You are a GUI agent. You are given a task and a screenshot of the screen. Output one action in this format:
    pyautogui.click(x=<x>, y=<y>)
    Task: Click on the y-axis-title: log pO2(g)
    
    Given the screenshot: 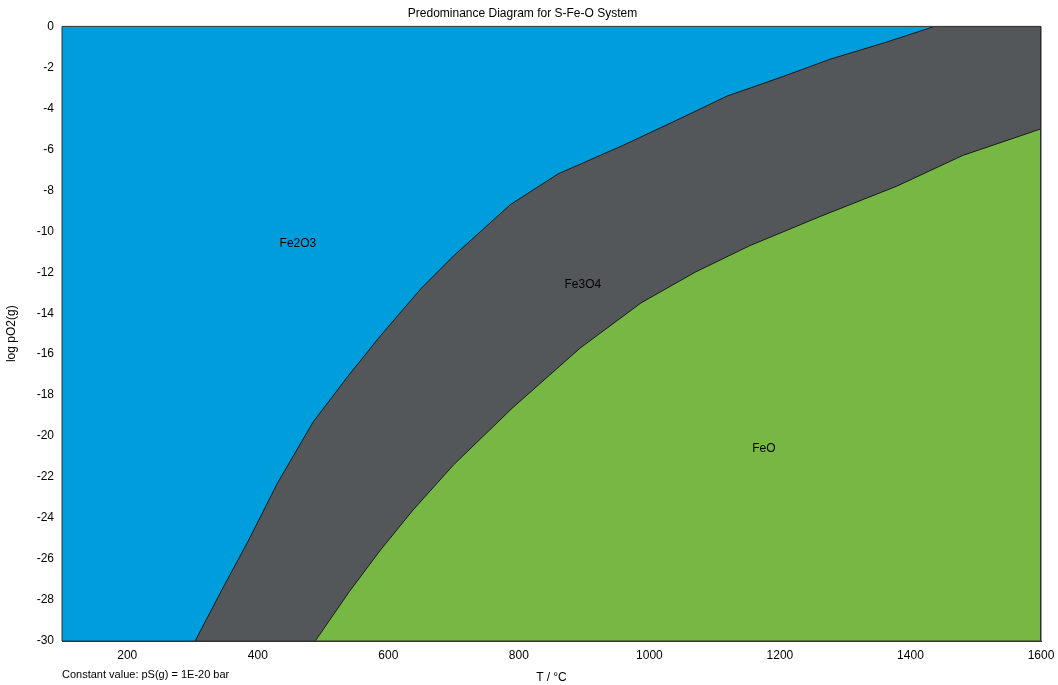 What is the action you would take?
    pyautogui.click(x=10, y=334)
    